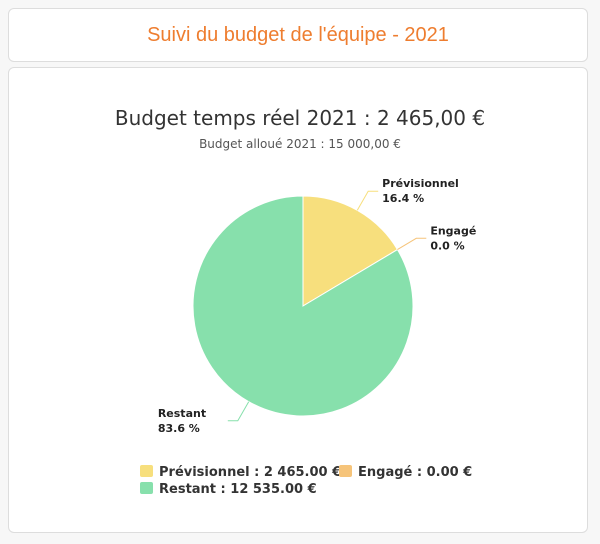  What do you see at coordinates (250, 472) in the screenshot?
I see `legend-label: Prévisionnel : 2 465.00 €` at bounding box center [250, 472].